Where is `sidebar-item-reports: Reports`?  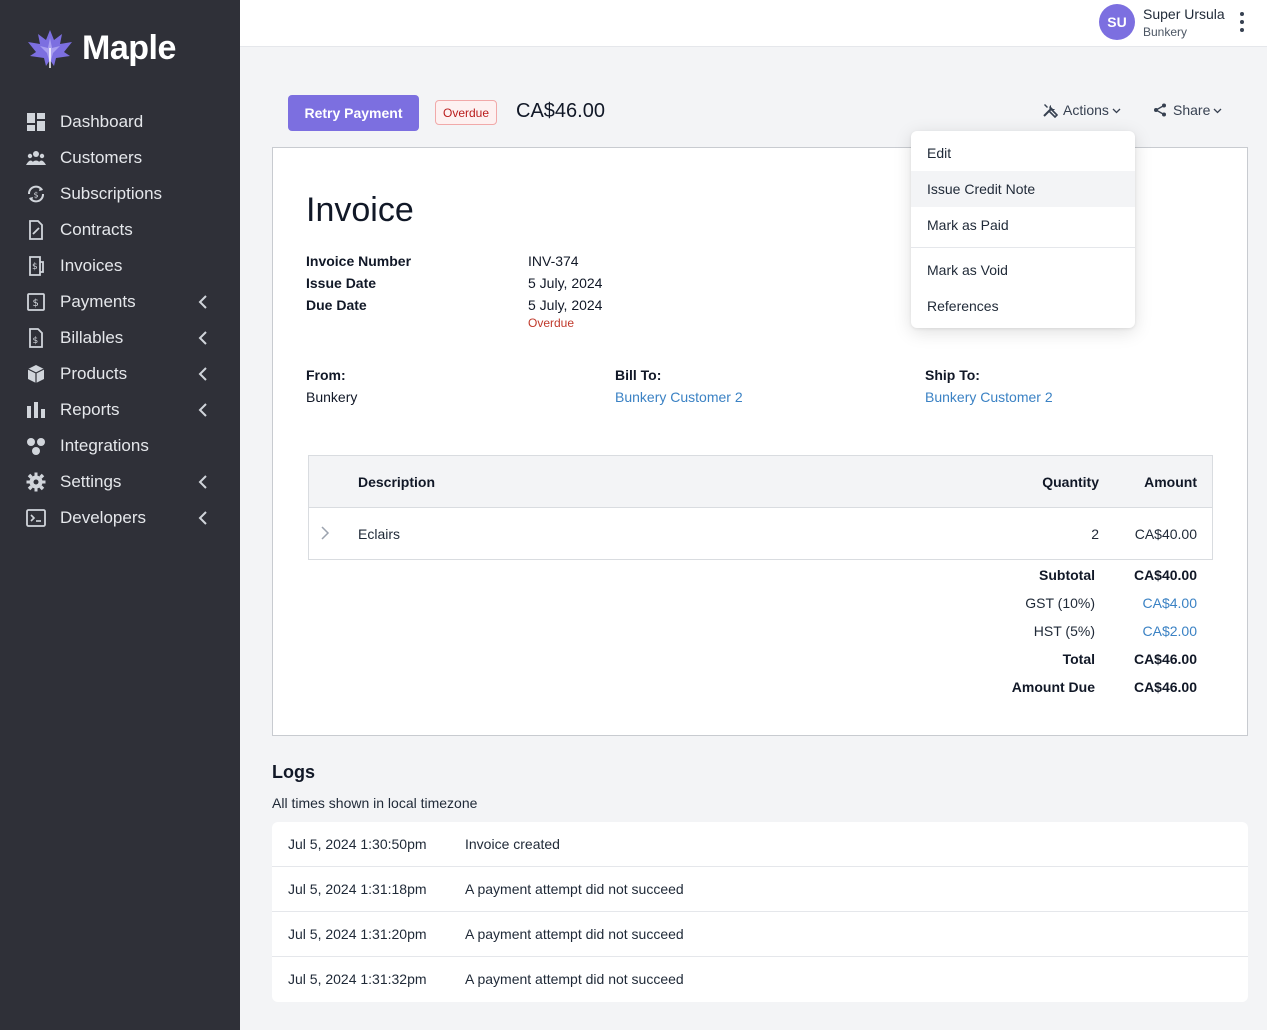
sidebar-item-reports: Reports is located at coordinates (120, 410).